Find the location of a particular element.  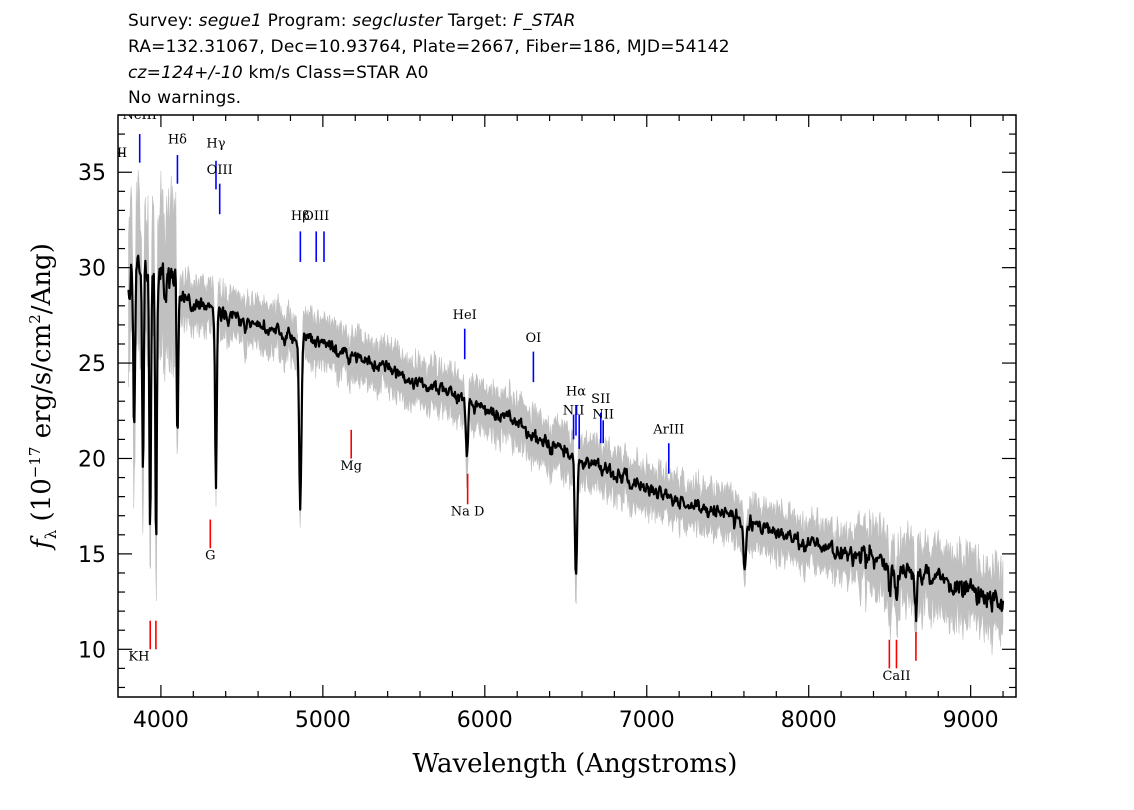

class-value: km/s Class=STAR A0 is located at coordinates (335, 73).